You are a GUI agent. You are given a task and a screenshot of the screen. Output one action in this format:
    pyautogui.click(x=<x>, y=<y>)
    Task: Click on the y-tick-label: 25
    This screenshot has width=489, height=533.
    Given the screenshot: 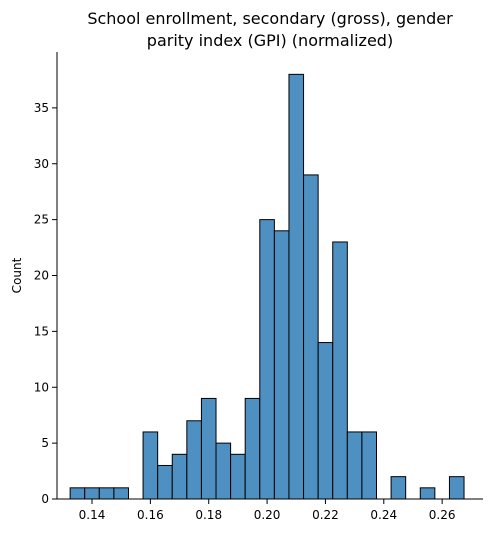 What is the action you would take?
    pyautogui.click(x=41, y=220)
    